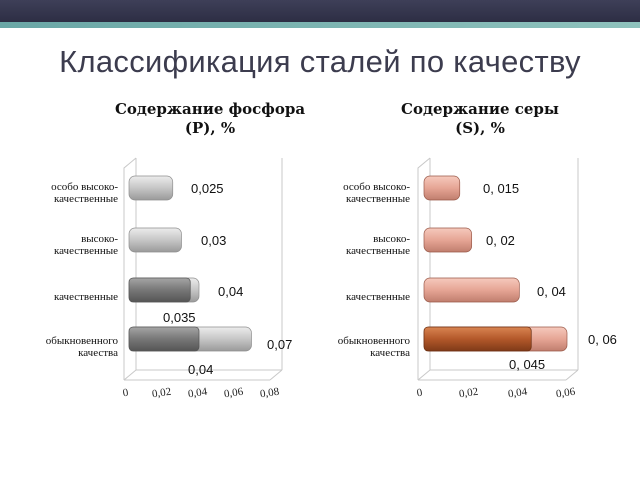 The image size is (640, 480). I want to click on left-bar-1-light, so click(151, 188).